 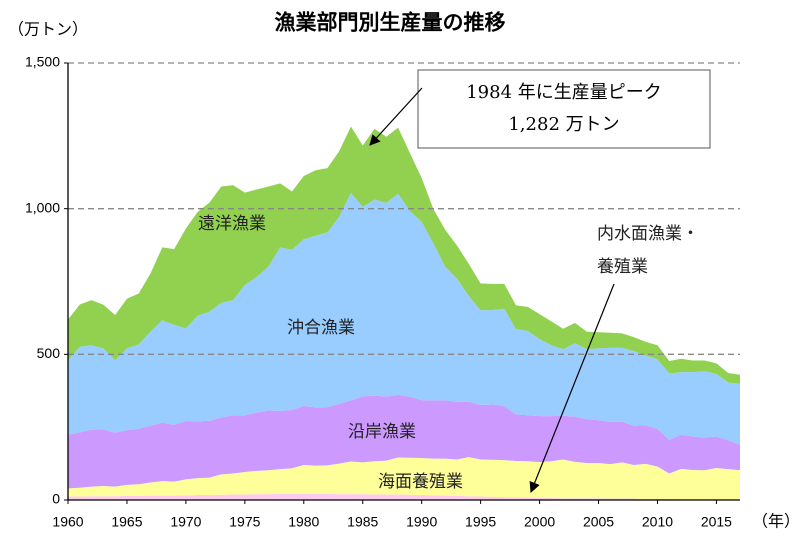 What do you see at coordinates (126, 522) in the screenshot?
I see `x-tick-label: 1965` at bounding box center [126, 522].